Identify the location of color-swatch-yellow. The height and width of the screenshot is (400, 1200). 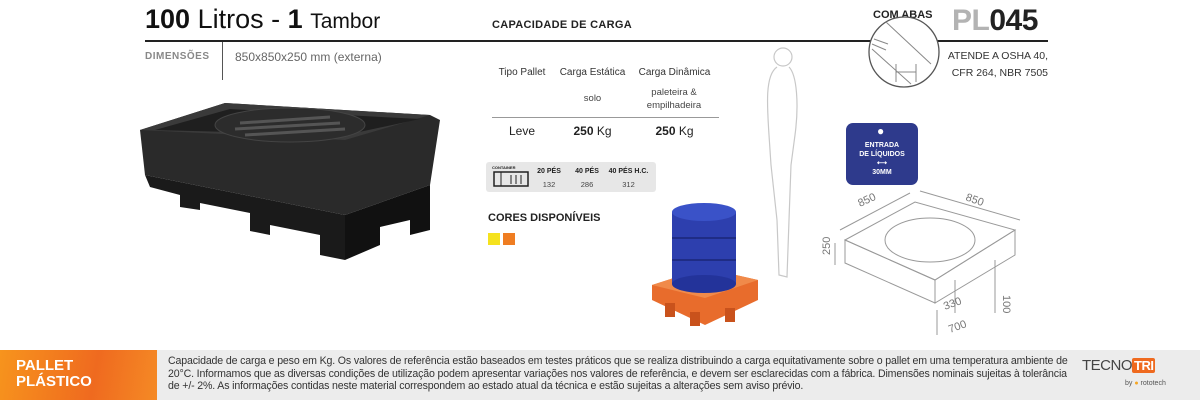
(494, 239).